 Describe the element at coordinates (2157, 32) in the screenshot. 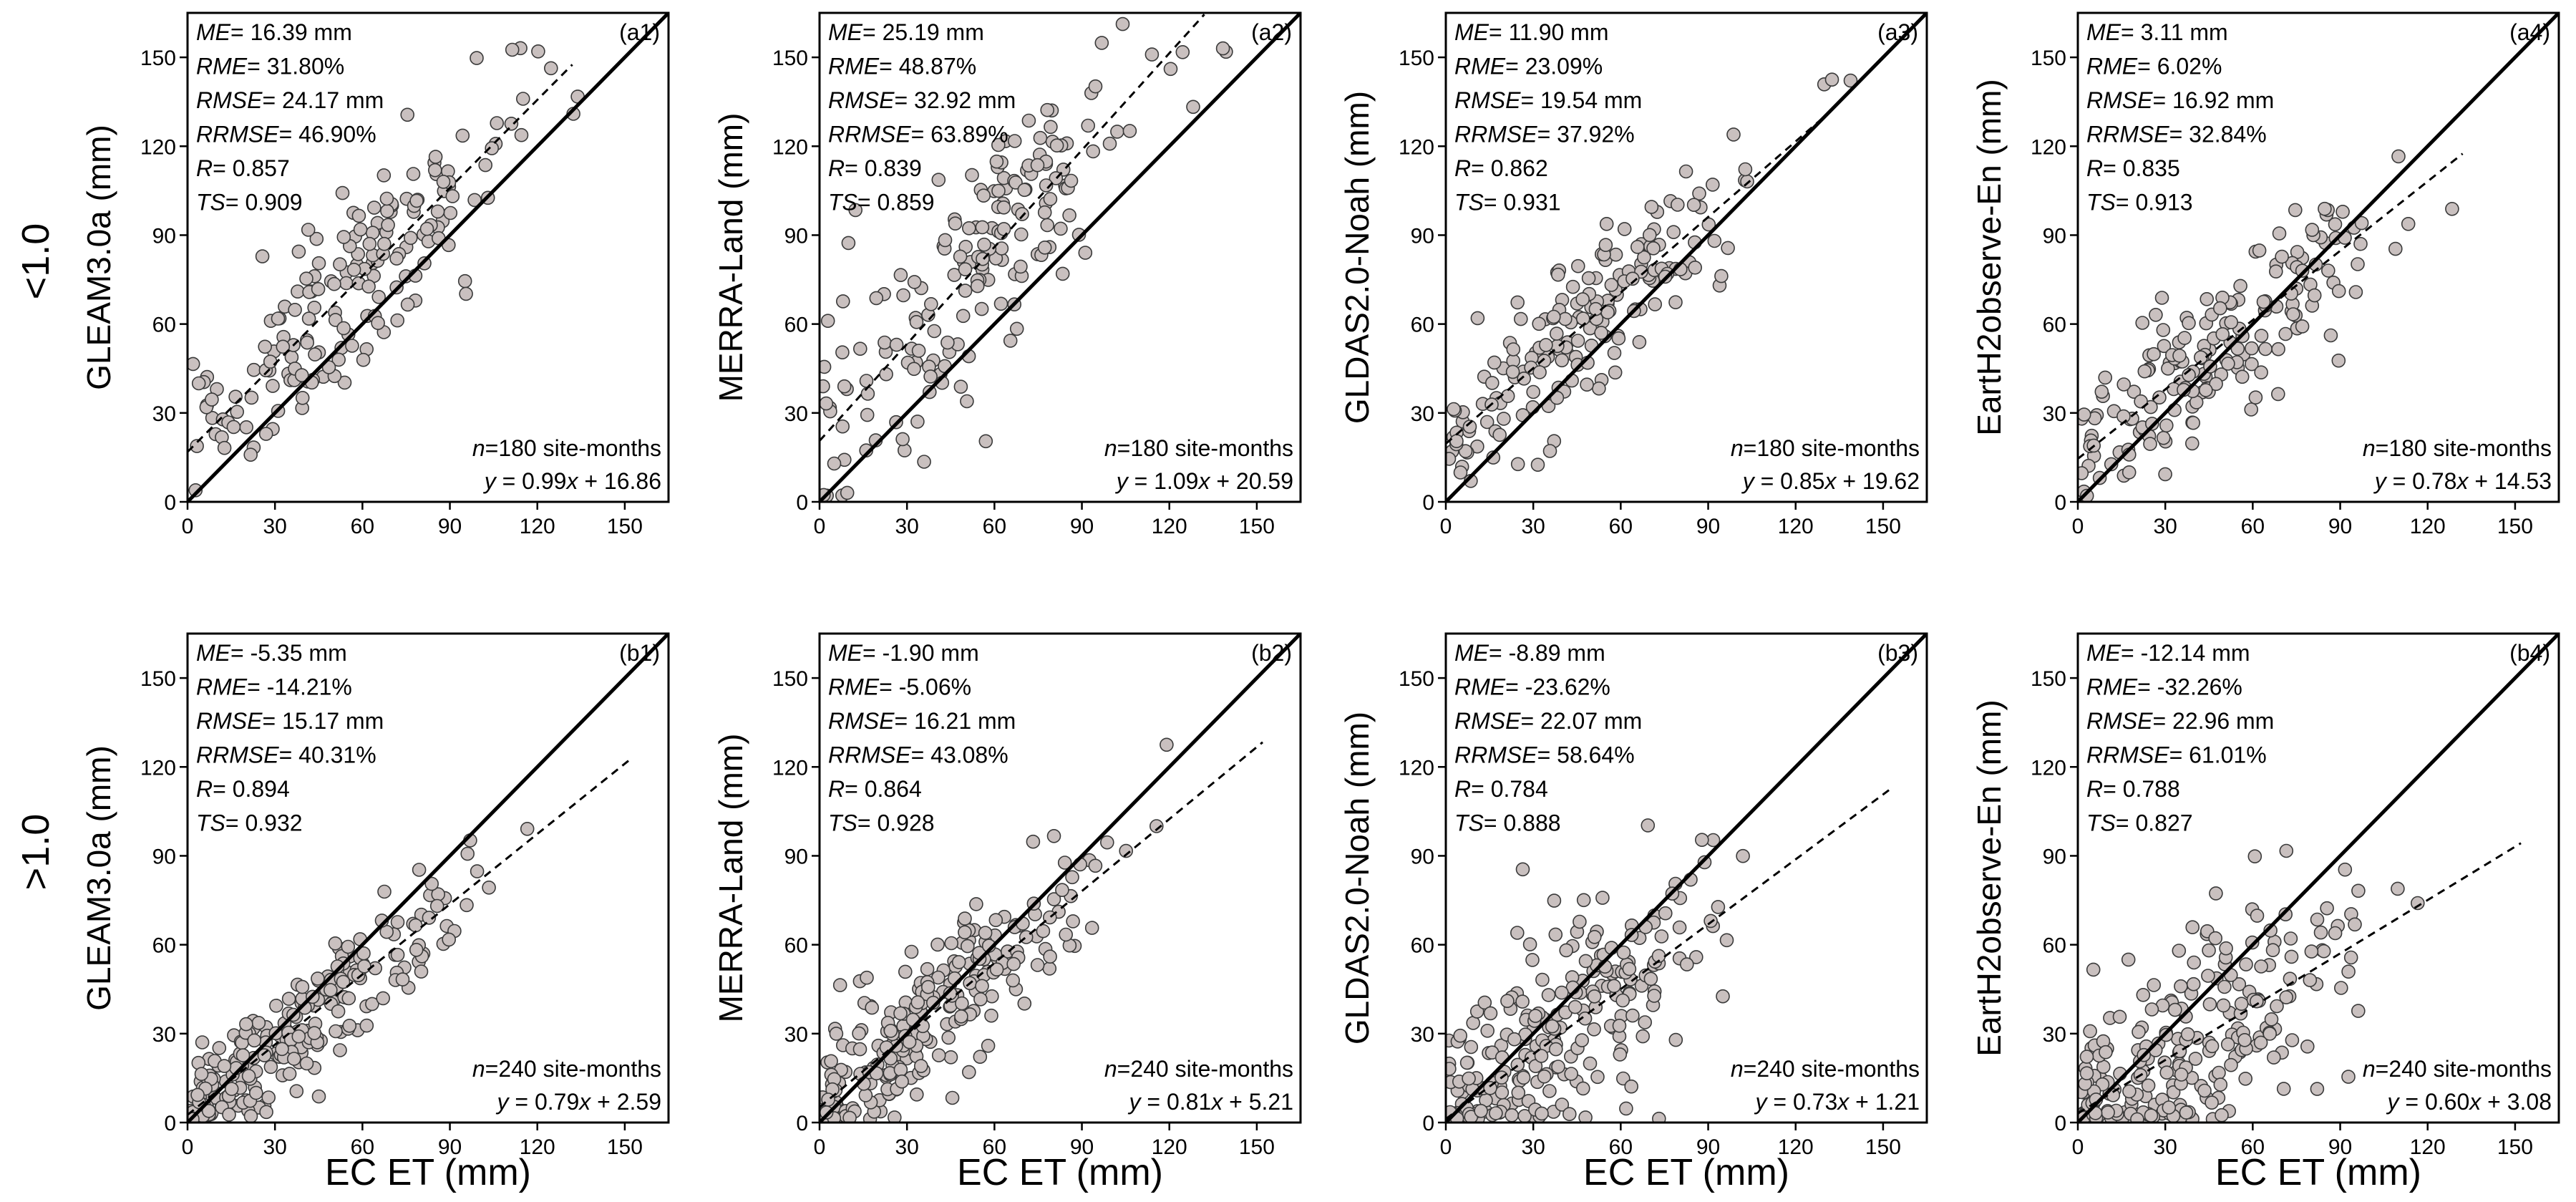

I see `stat-me: ME= 3.11 mm` at that location.